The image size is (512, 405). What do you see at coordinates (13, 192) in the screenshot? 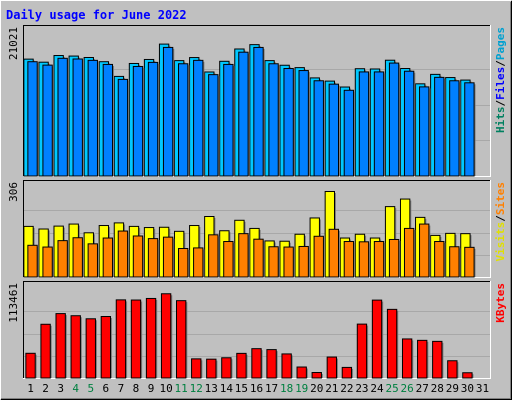
I see `y-max-label: 306` at bounding box center [13, 192].